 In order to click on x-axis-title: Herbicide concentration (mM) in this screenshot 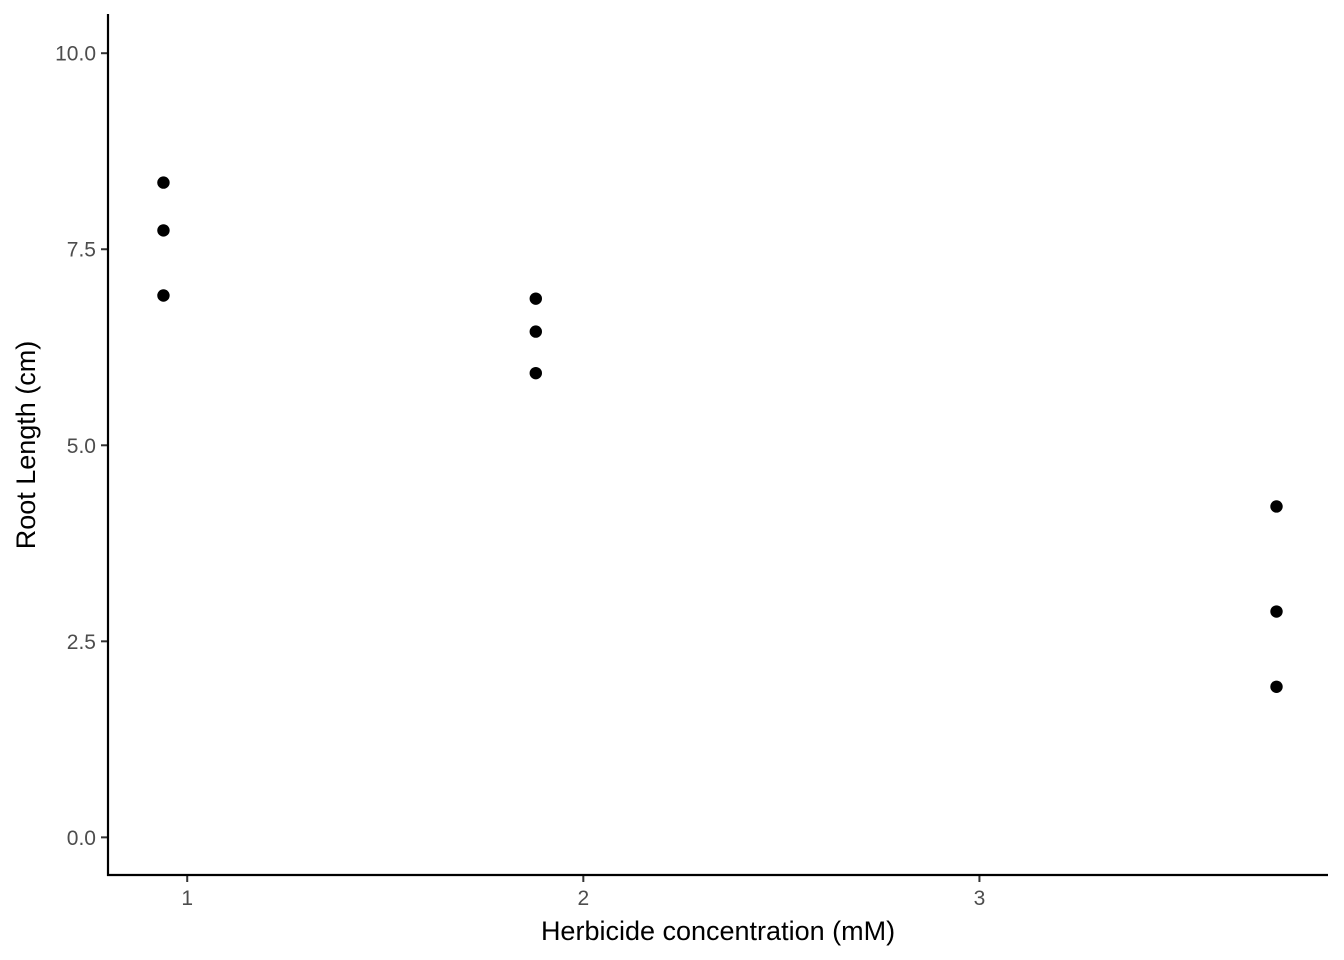, I will do `click(718, 931)`.